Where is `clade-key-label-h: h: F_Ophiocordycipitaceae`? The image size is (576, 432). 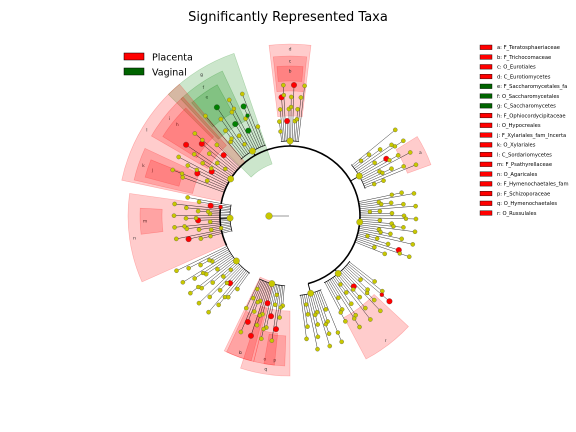
clade-key-label-h: h: F_Ophiocordycipitaceae is located at coordinates (531, 116).